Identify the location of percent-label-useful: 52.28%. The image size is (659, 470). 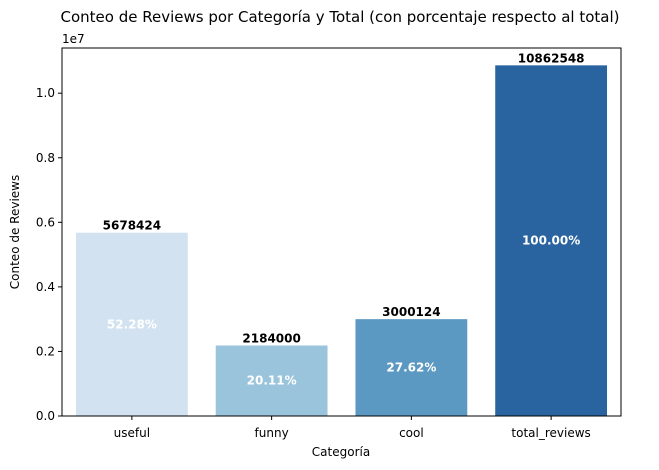
(132, 324).